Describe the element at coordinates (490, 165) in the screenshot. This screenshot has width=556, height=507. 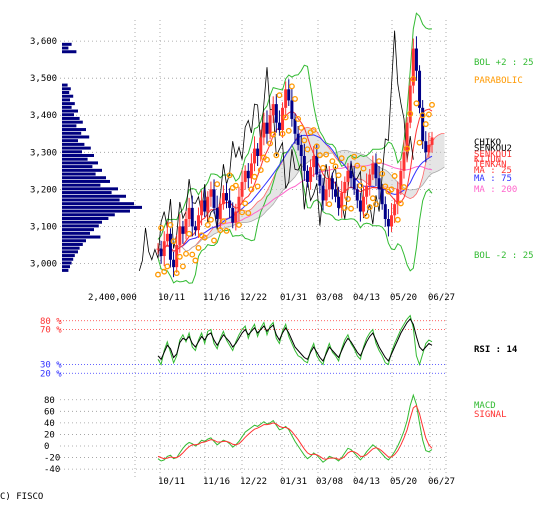
I see `legend-tenkan: TENKAN` at that location.